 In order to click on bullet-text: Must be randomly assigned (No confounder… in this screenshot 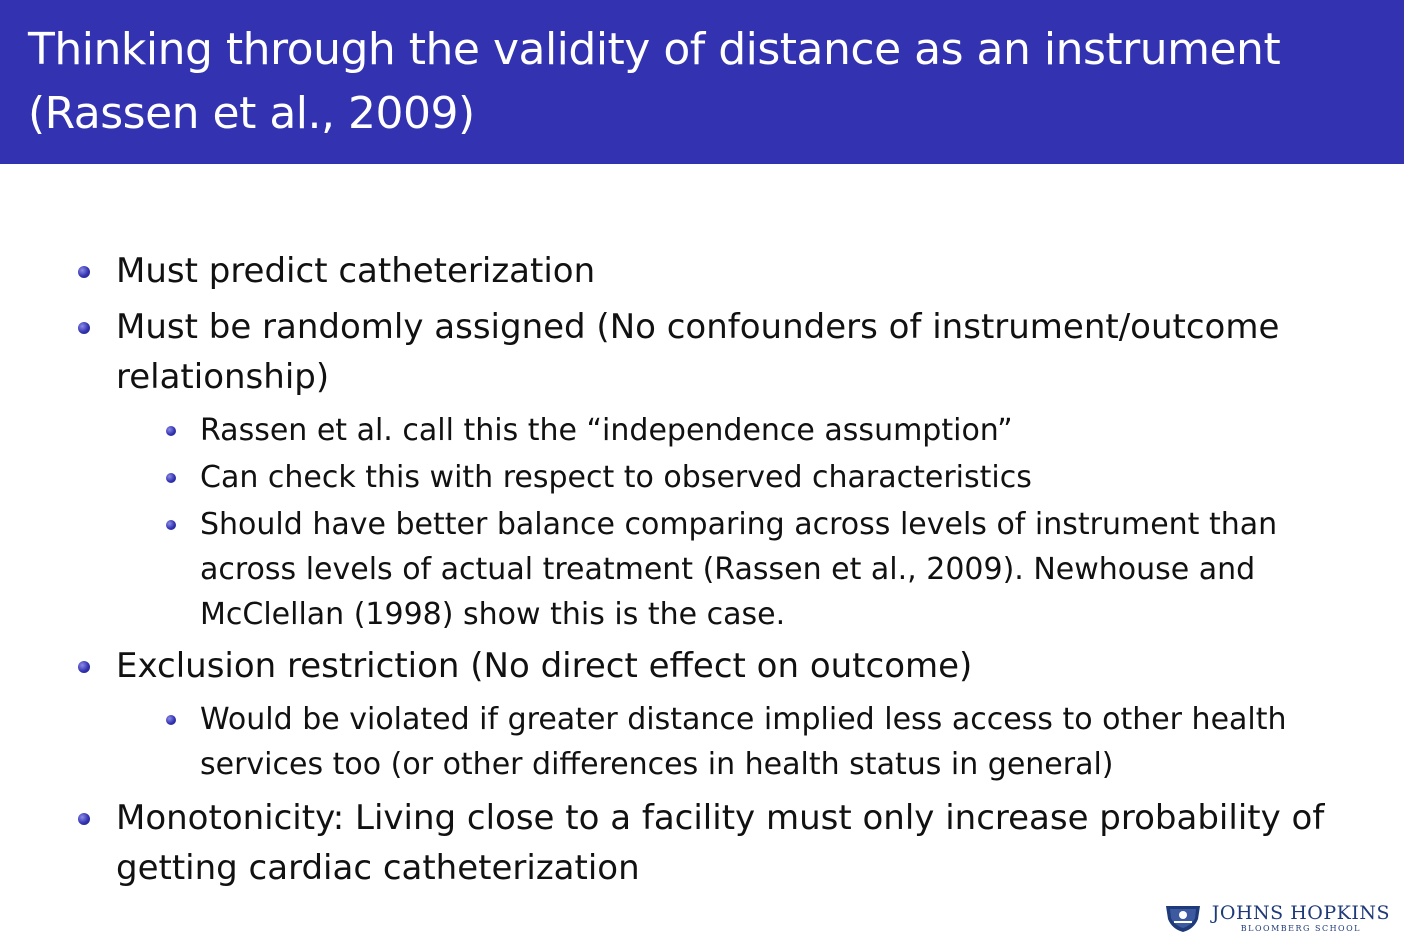, I will do `click(698, 352)`.